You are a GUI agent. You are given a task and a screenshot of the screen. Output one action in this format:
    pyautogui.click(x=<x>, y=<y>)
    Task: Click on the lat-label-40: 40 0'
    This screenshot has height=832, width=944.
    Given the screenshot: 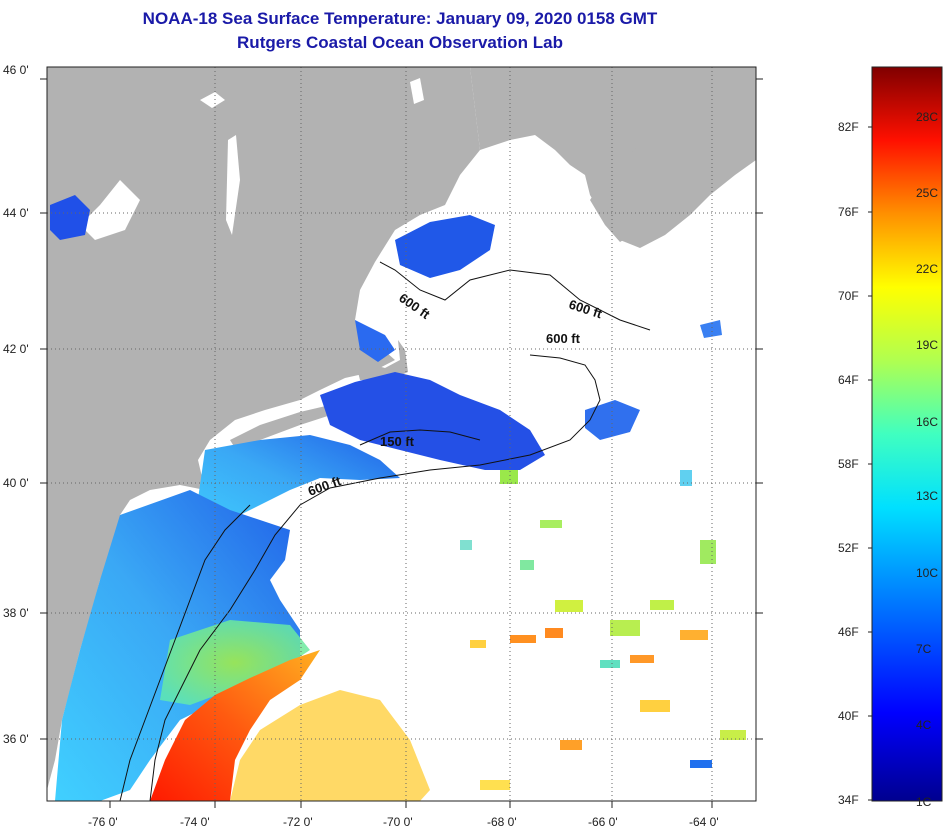 What is the action you would take?
    pyautogui.click(x=16, y=483)
    